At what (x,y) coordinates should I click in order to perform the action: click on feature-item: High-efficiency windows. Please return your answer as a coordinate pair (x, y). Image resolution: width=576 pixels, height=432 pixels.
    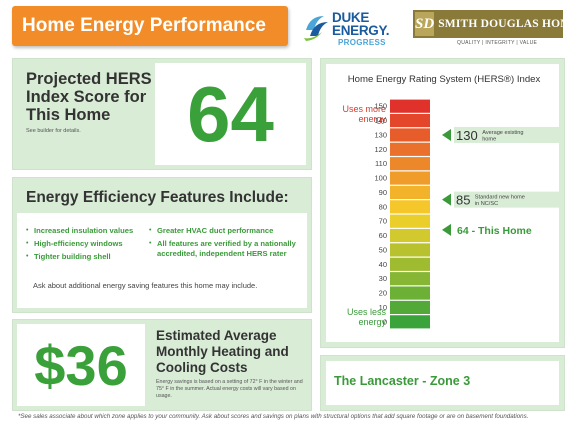
    Looking at the image, I should click on (78, 243).